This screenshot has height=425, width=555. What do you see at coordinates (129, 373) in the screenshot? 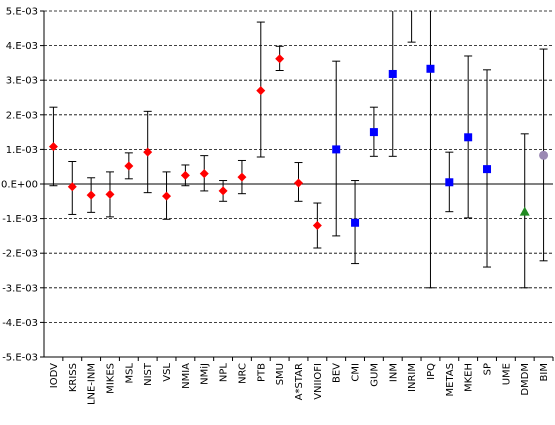
I see `x-tick-label: MSL` at bounding box center [129, 373].